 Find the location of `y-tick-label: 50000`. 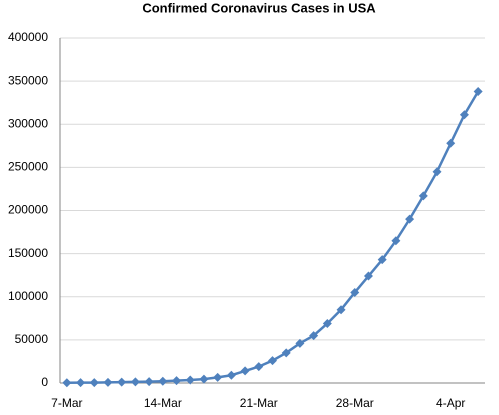

y-tick-label: 50000 is located at coordinates (32, 339).